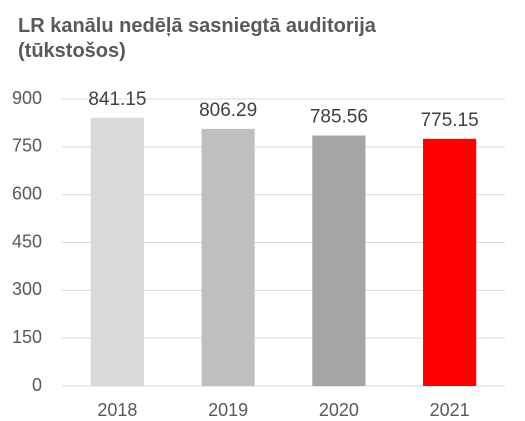 This screenshot has width=525, height=421. What do you see at coordinates (27, 241) in the screenshot?
I see `y-tick-label: 450` at bounding box center [27, 241].